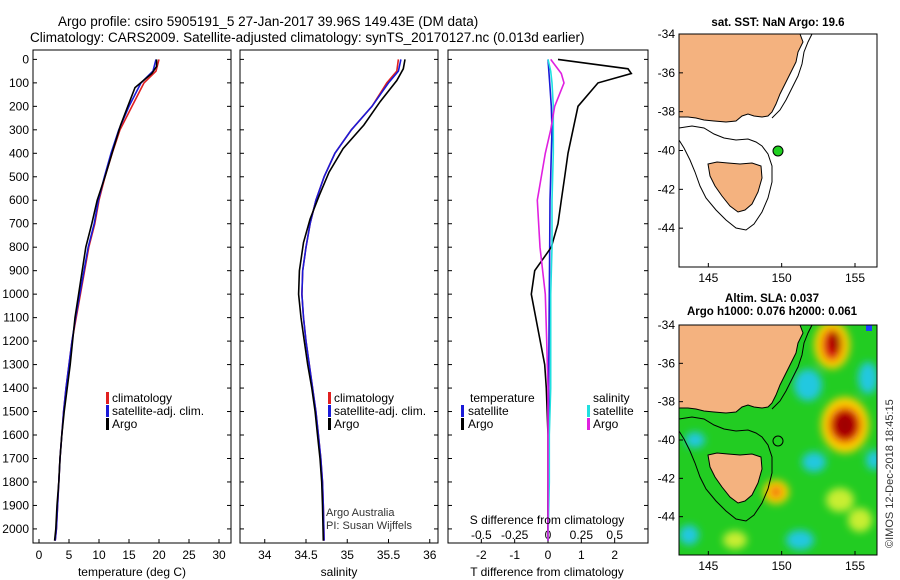 Image resolution: width=900 pixels, height=580 pixels. What do you see at coordinates (219, 555) in the screenshot?
I see `temperature-x-tick-label: 30` at bounding box center [219, 555].